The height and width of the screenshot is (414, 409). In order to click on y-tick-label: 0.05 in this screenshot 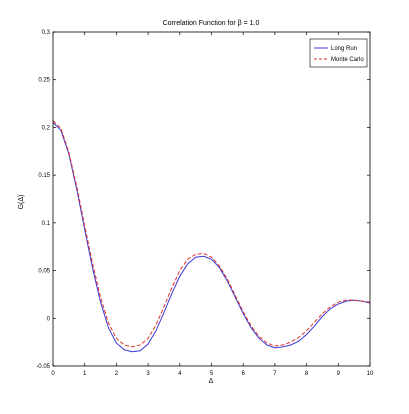, I will do `click(44, 272)`.